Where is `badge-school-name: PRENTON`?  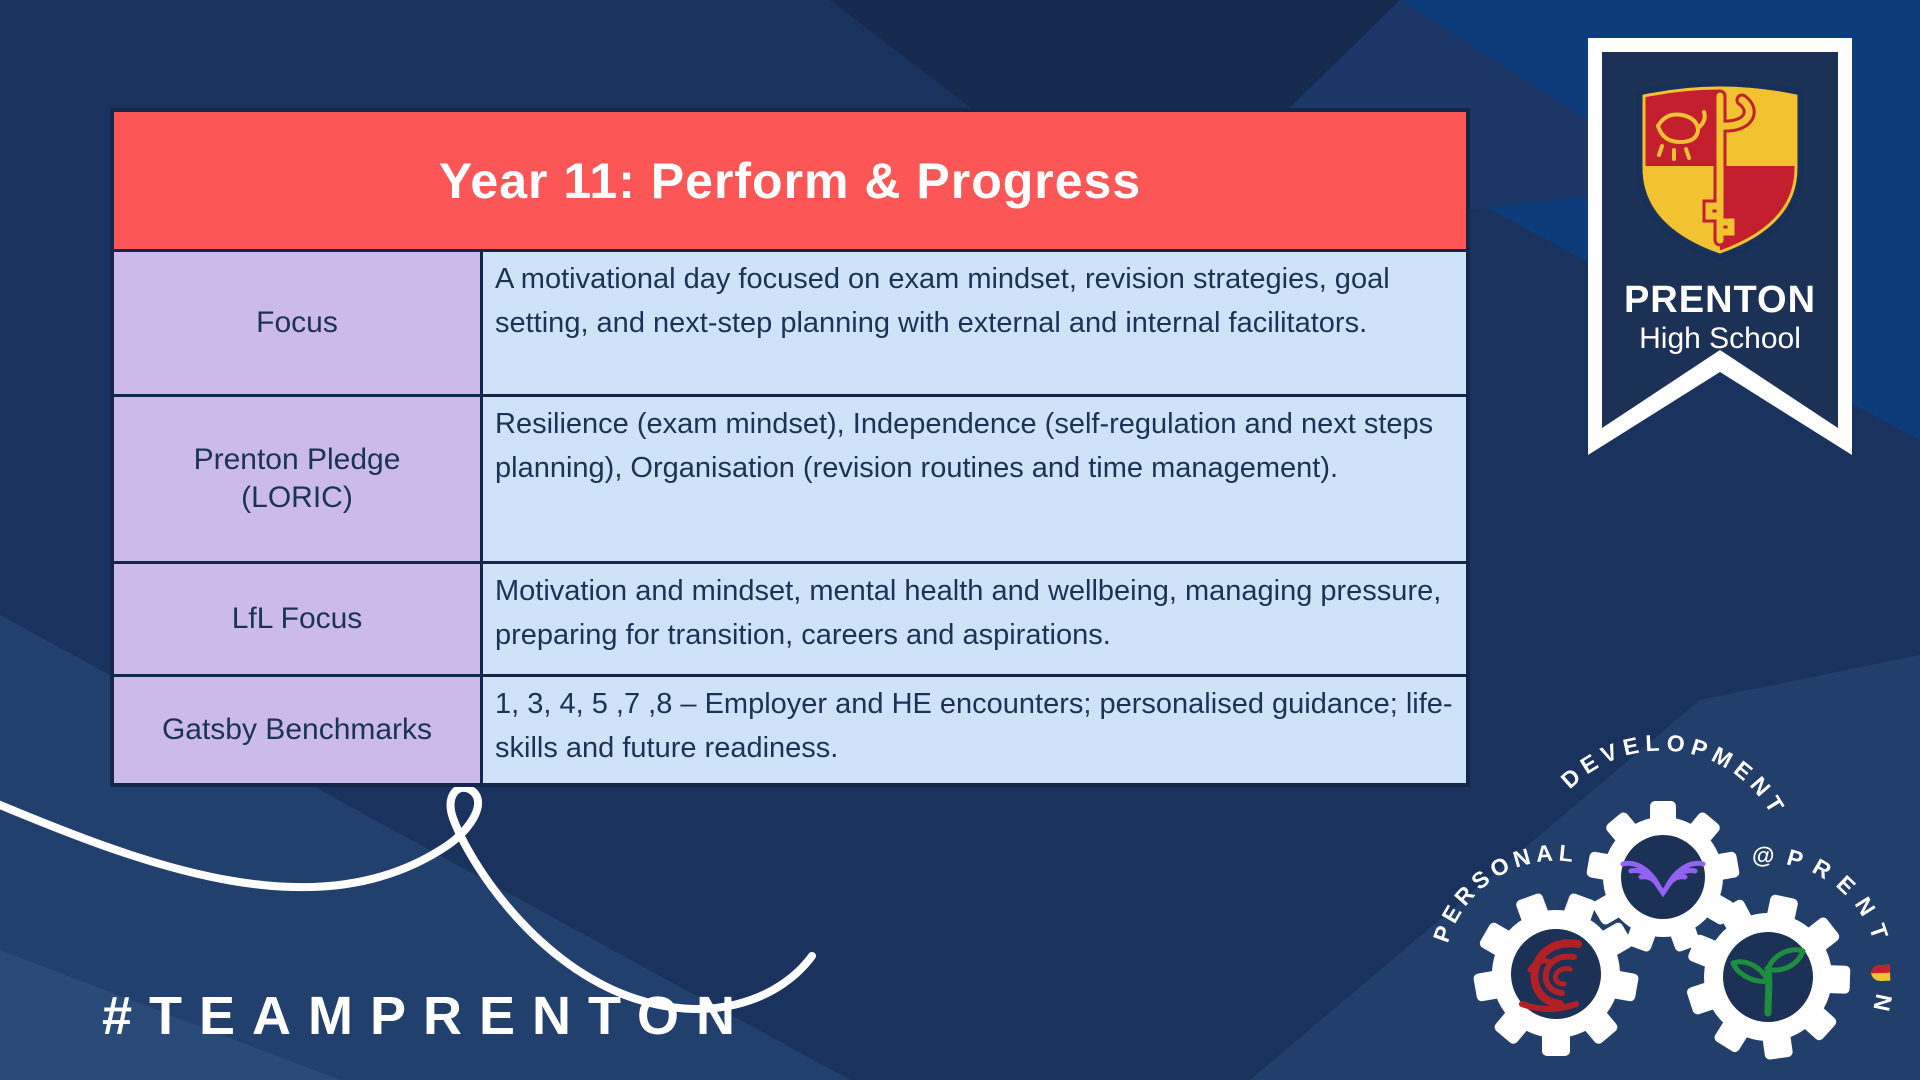 badge-school-name: PRENTON is located at coordinates (1720, 300).